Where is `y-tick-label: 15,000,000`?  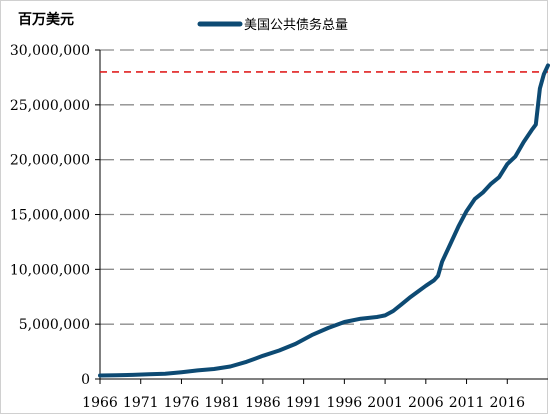
y-tick-label: 15,000,000 is located at coordinates (50, 216).